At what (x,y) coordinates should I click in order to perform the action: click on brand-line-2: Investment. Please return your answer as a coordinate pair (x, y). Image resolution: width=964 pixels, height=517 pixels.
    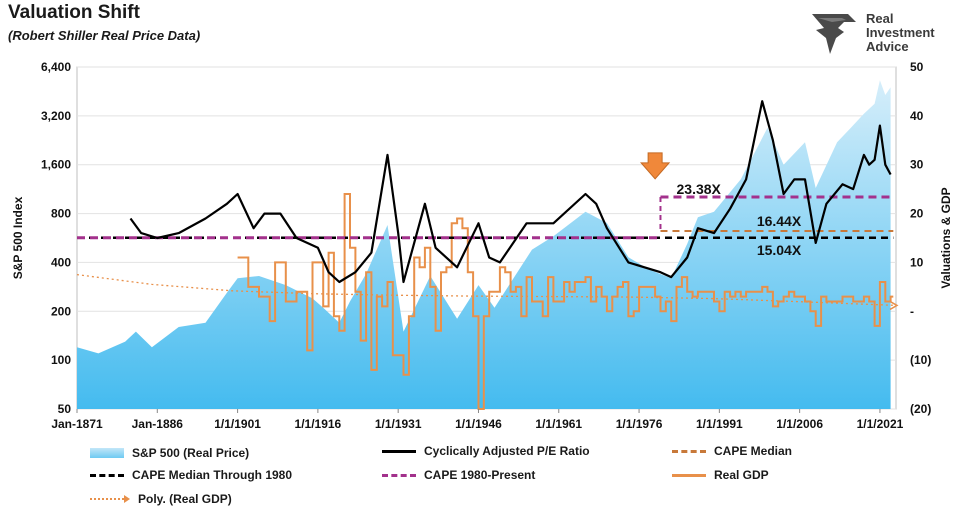
    Looking at the image, I should click on (900, 32).